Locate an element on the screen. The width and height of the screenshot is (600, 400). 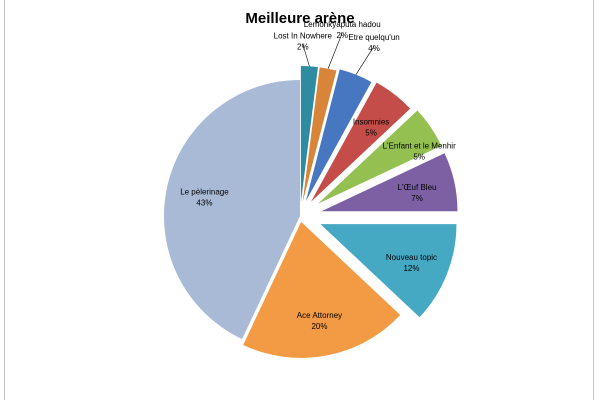
slice-percent: 20% is located at coordinates (319, 326).